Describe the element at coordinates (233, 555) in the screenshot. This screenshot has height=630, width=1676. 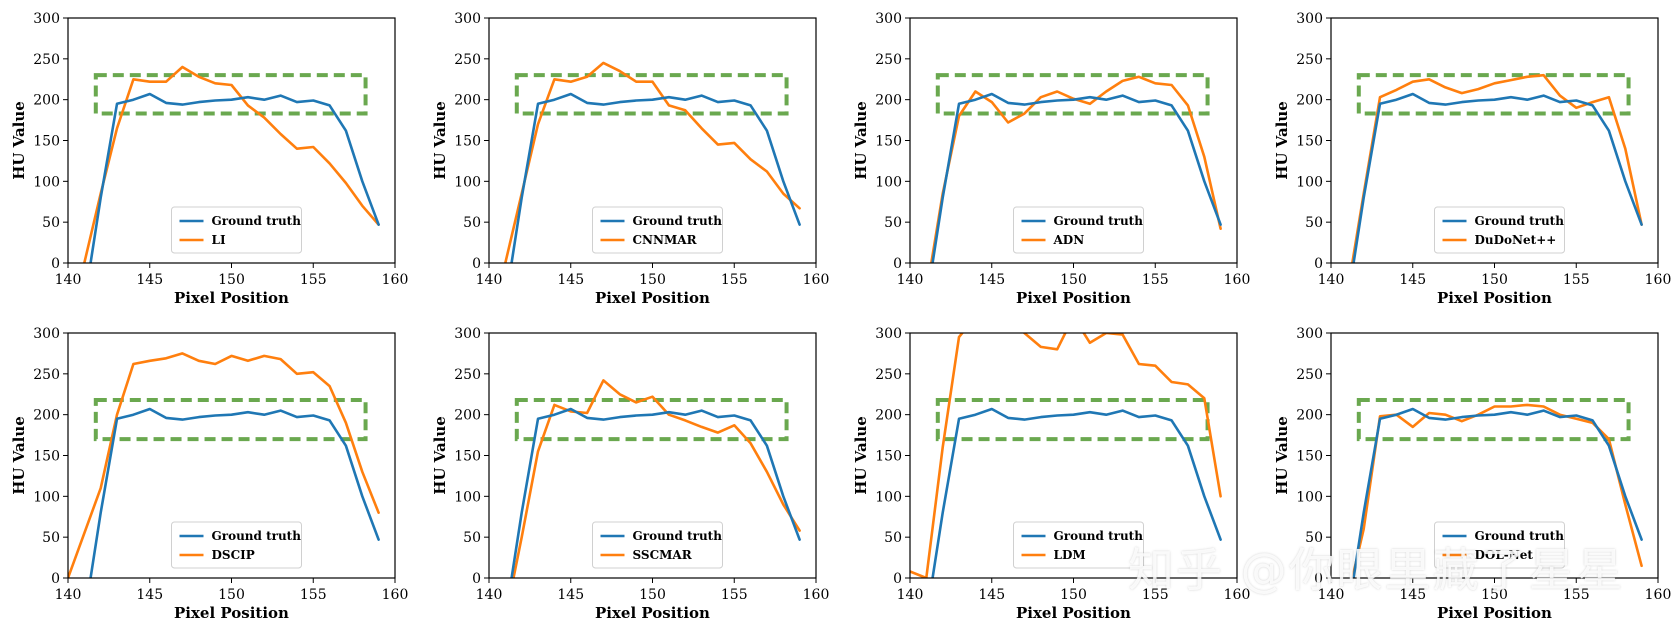
I see `legend-label: DSCIP` at that location.